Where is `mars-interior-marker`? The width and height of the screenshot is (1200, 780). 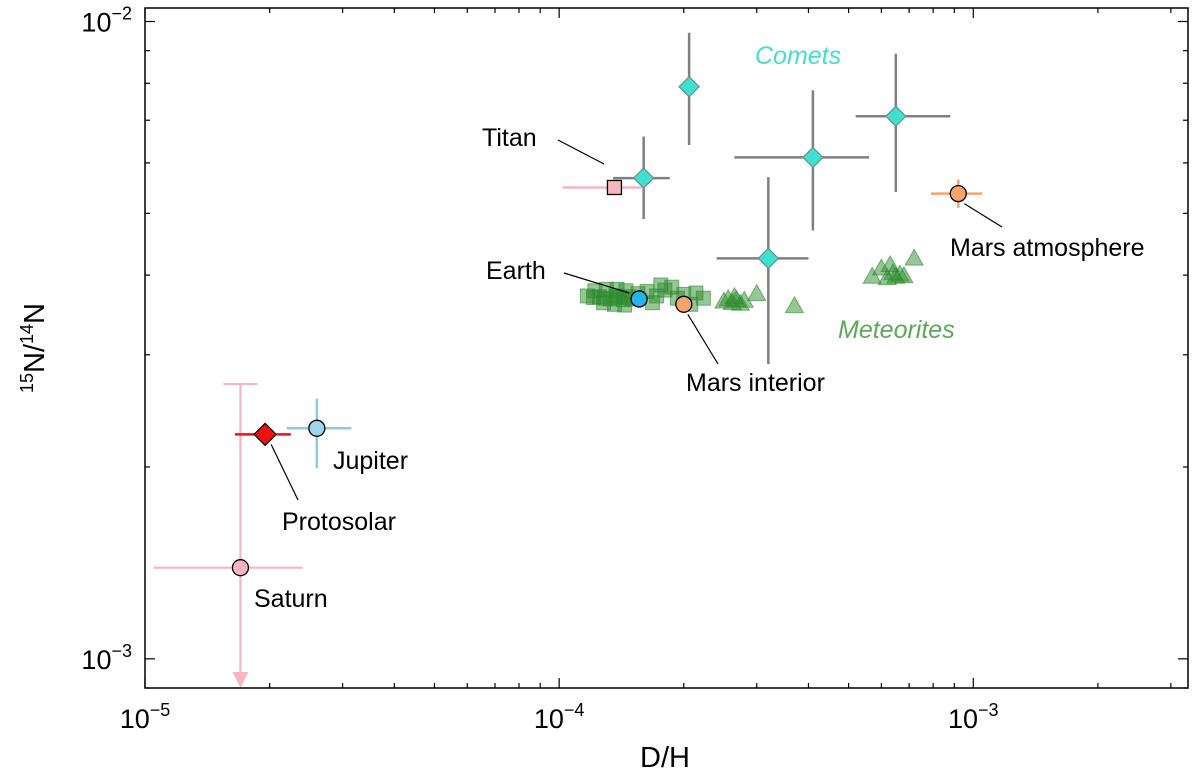 mars-interior-marker is located at coordinates (684, 304).